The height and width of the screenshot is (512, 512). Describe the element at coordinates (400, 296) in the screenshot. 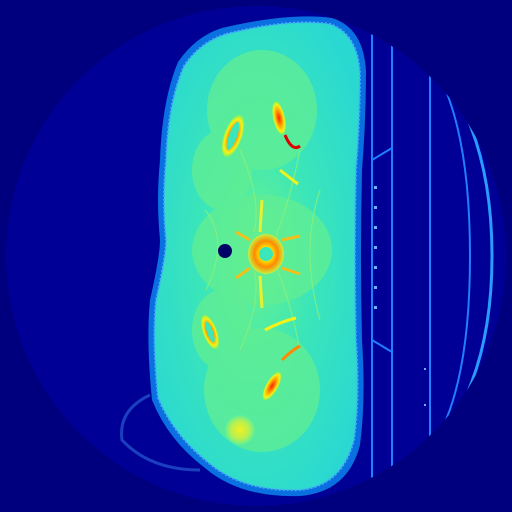

I see `table-markers` at that location.